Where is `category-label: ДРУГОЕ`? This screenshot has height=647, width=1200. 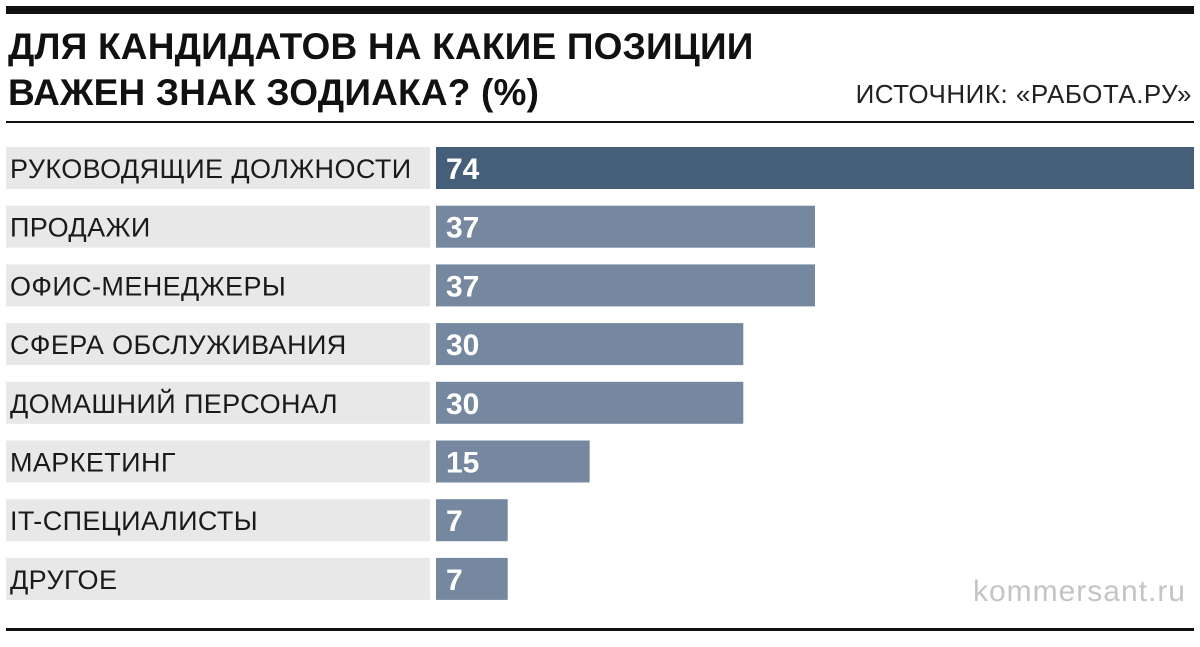
category-label: ДРУГОЕ is located at coordinates (63, 580).